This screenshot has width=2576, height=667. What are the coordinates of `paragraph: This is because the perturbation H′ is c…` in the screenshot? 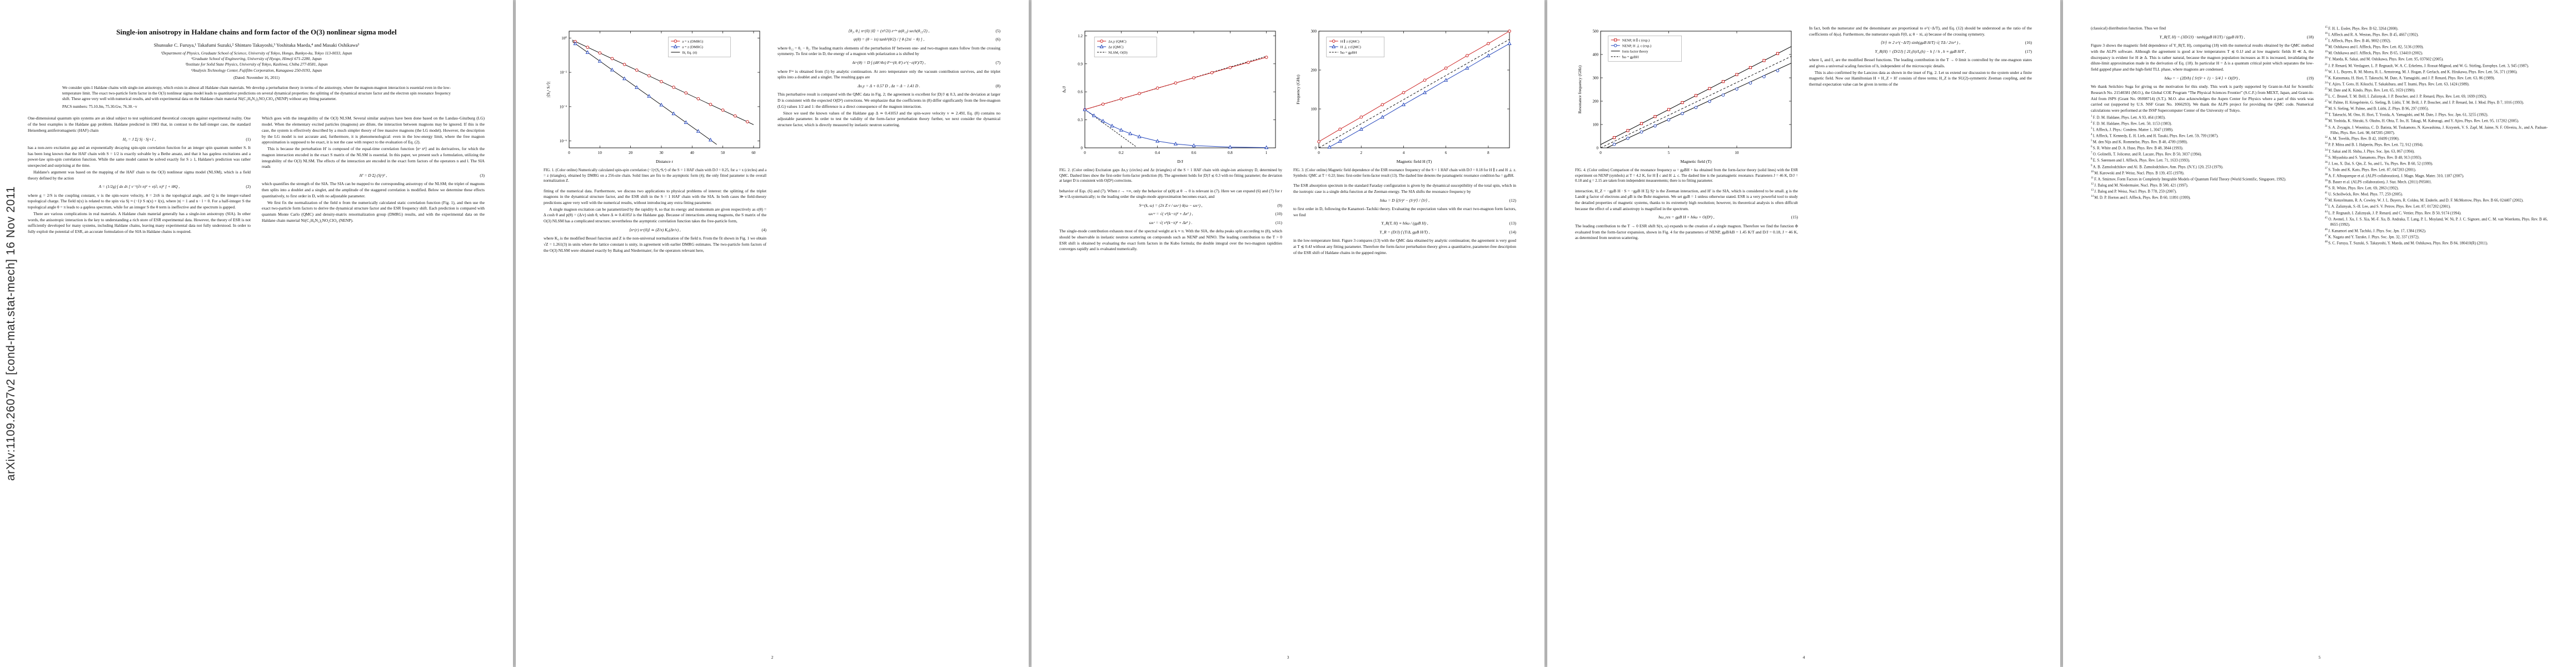 It's located at (373, 158).